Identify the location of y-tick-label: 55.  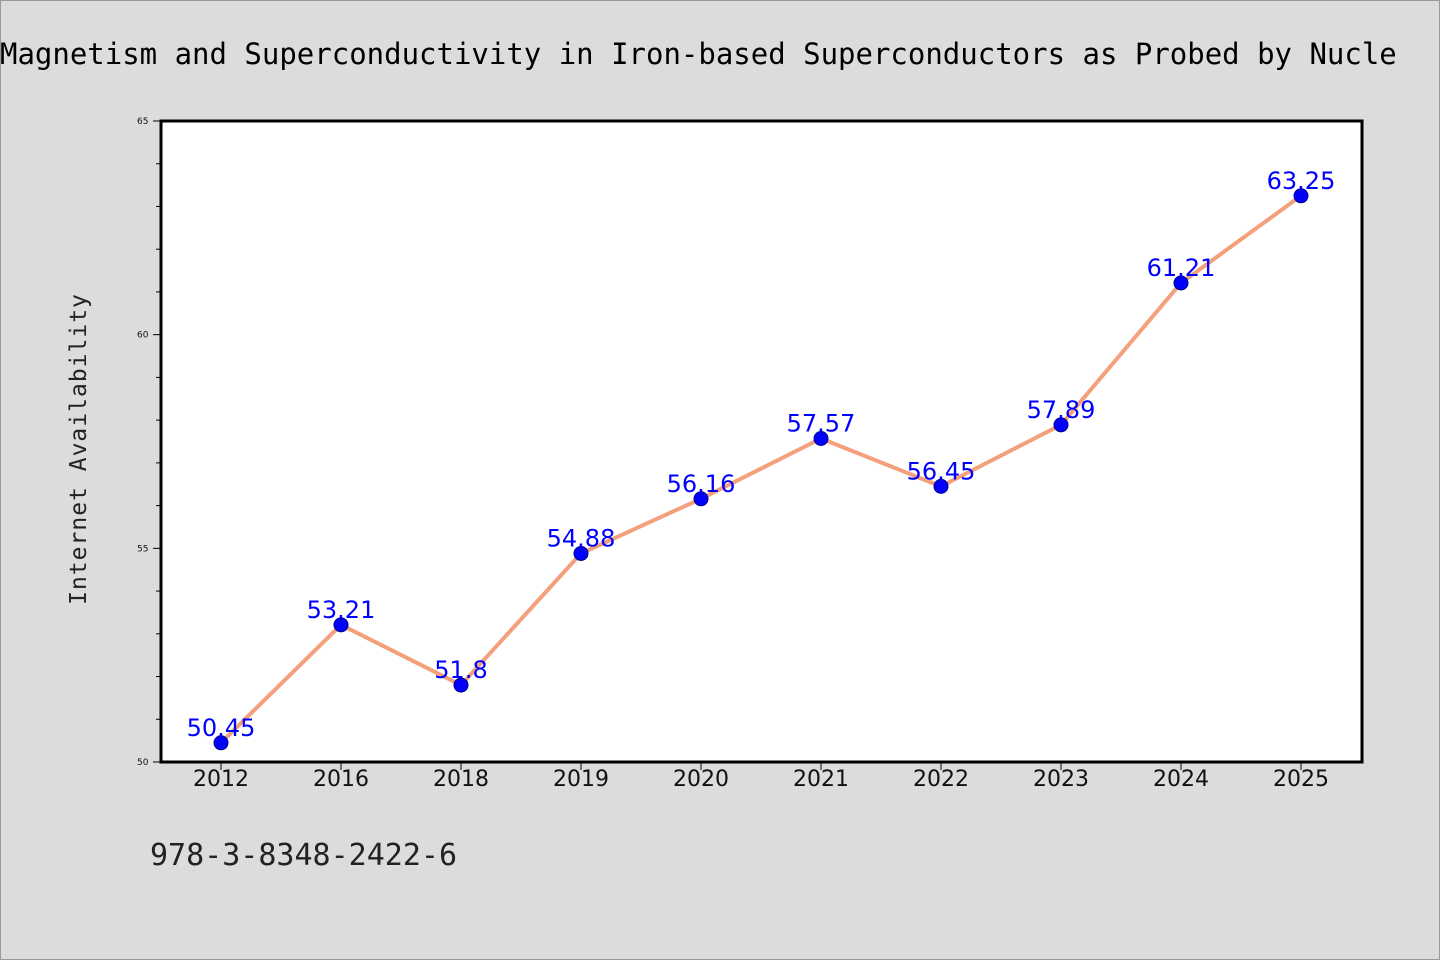
(142, 549).